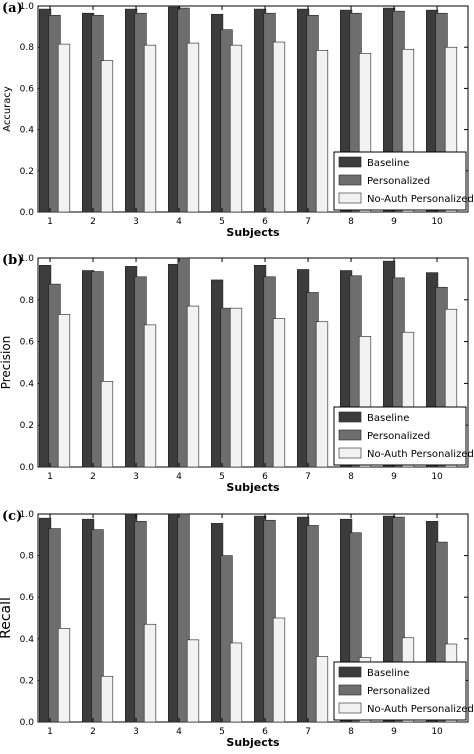 This screenshot has height=754, width=474. What do you see at coordinates (7, 618) in the screenshot?
I see `y-axis-label: Recall` at bounding box center [7, 618].